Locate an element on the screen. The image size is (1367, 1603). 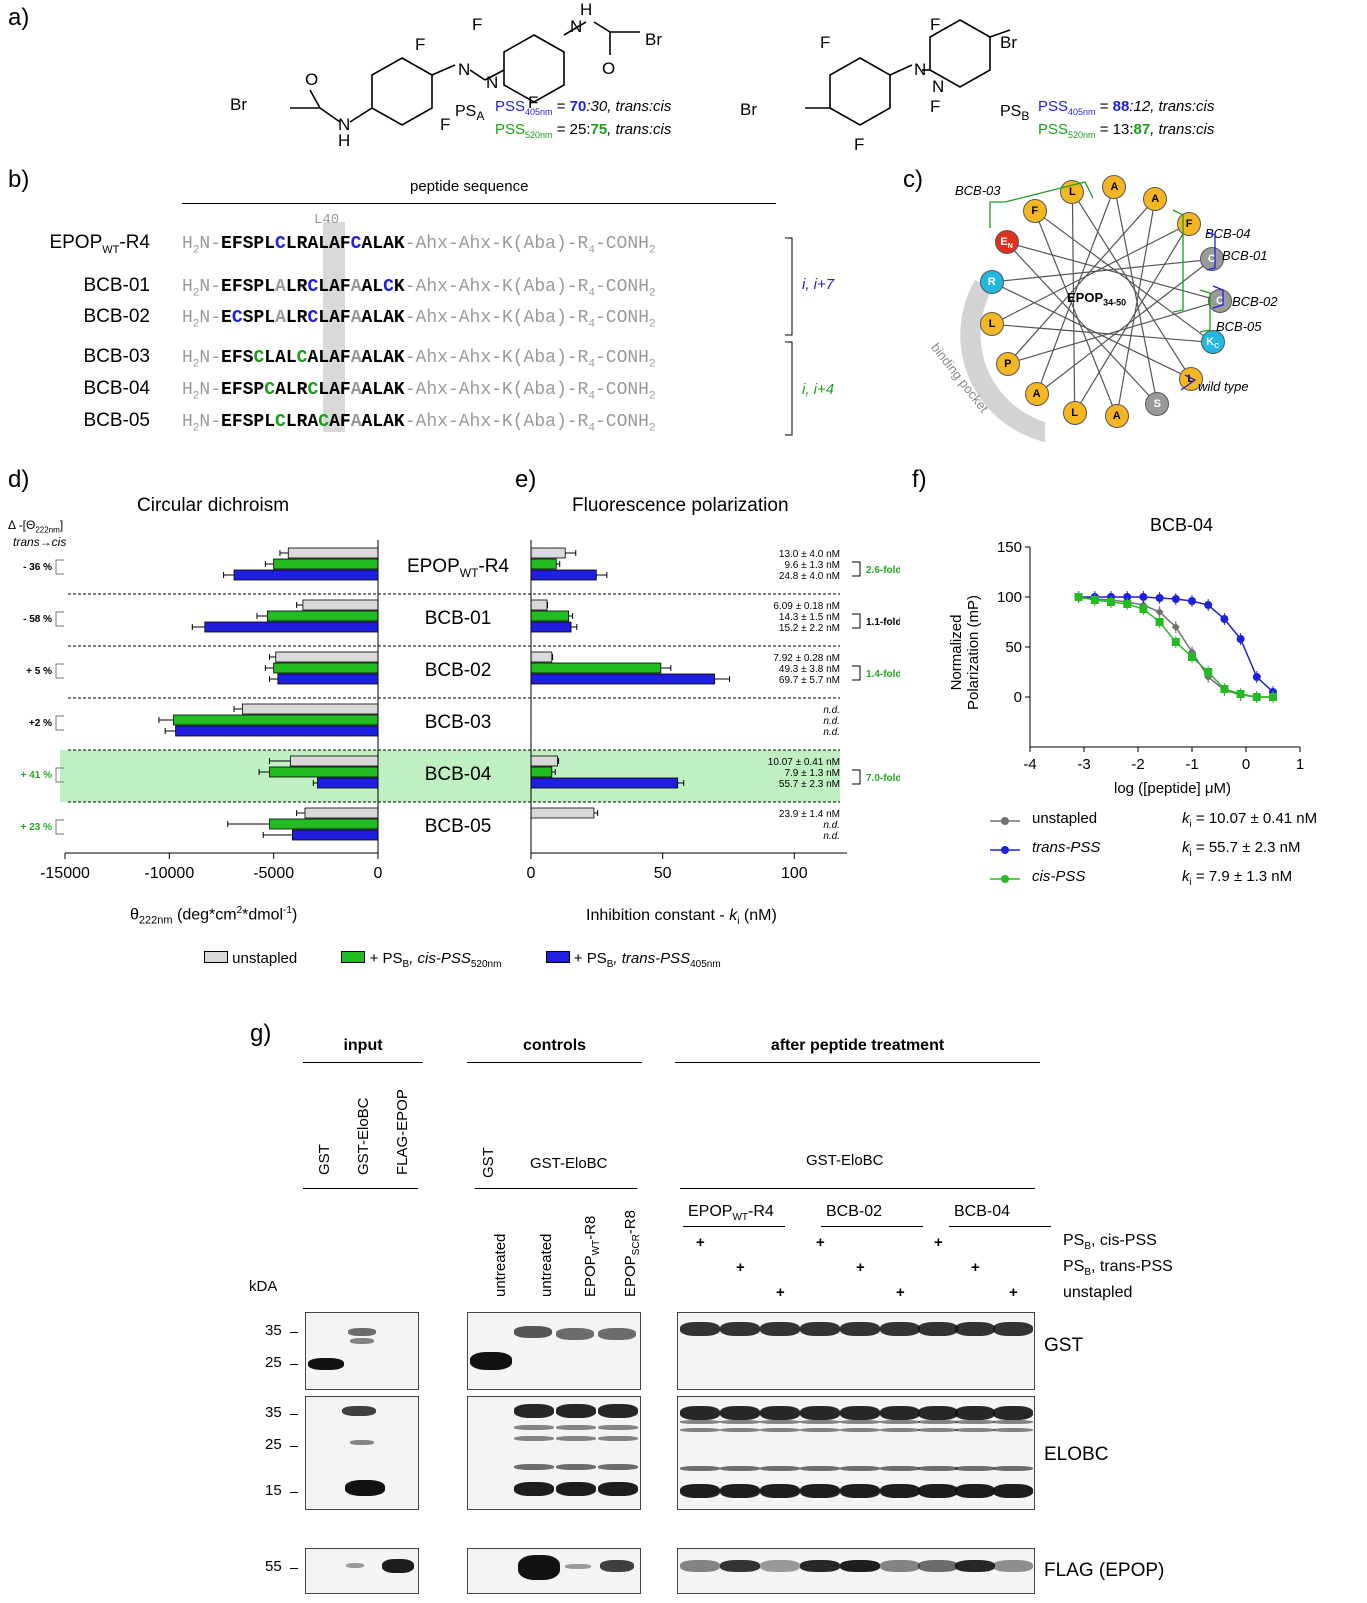
fold-label: 2.6-fold is located at coordinates (883, 570).